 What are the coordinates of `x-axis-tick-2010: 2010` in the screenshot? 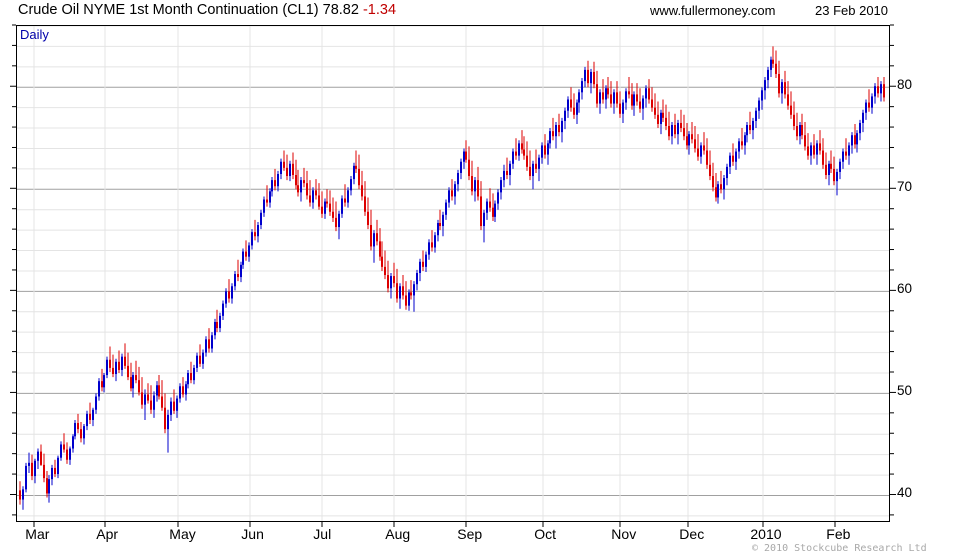 It's located at (766, 534).